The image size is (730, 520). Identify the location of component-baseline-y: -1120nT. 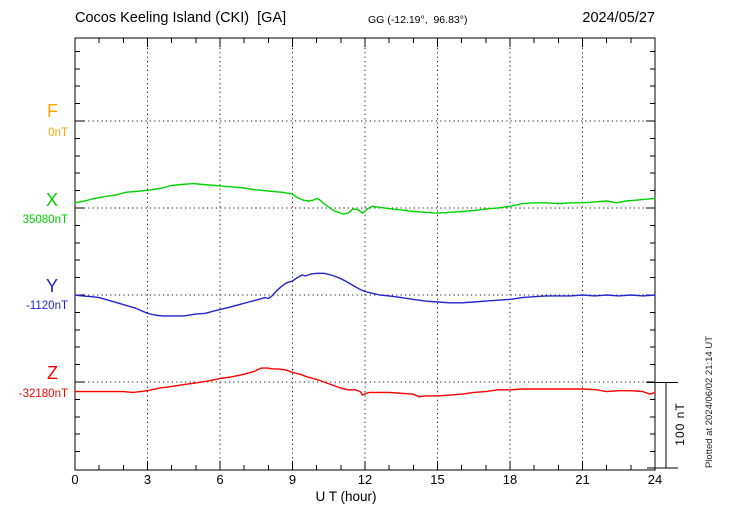
(47, 306).